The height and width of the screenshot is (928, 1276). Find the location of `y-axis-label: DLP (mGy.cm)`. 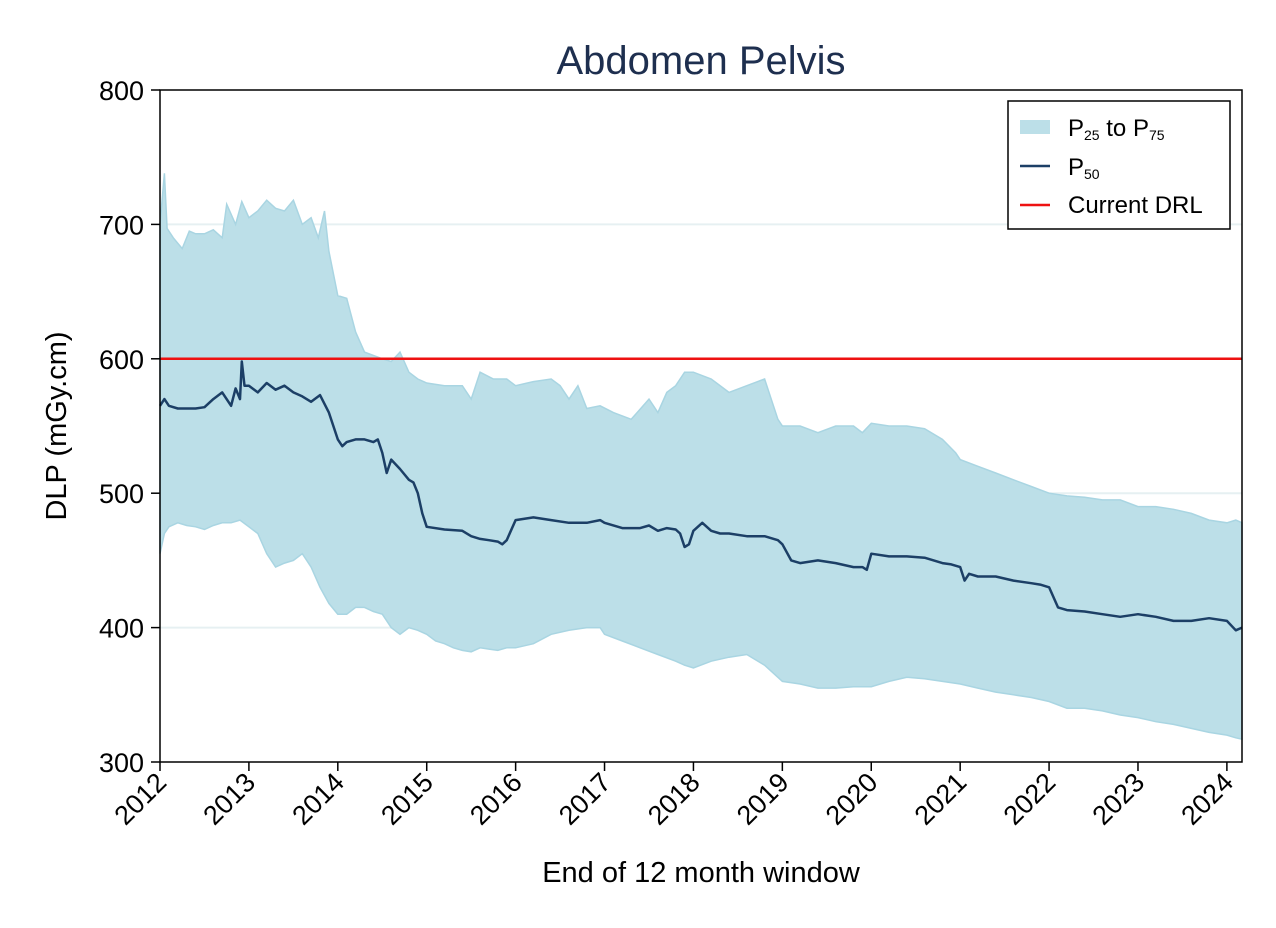

y-axis-label: DLP (mGy.cm) is located at coordinates (57, 425).